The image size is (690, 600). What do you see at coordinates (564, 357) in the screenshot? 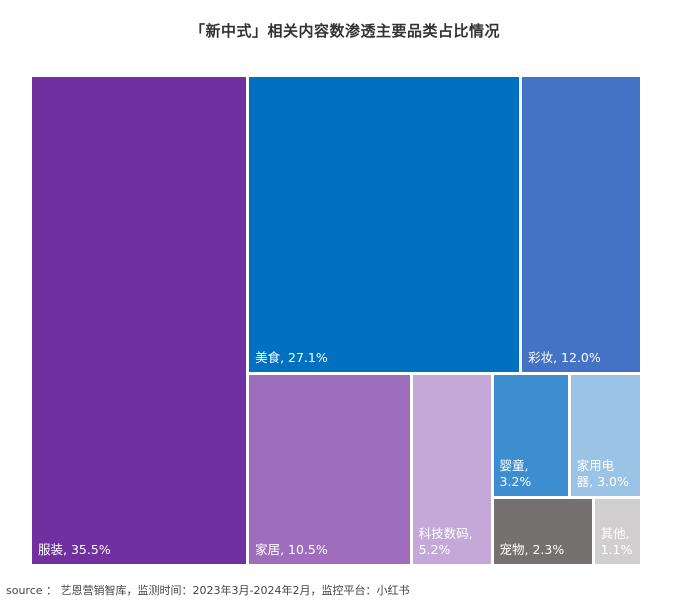
I see `tile-label-makeup: 彩妆, 12.0%` at bounding box center [564, 357].